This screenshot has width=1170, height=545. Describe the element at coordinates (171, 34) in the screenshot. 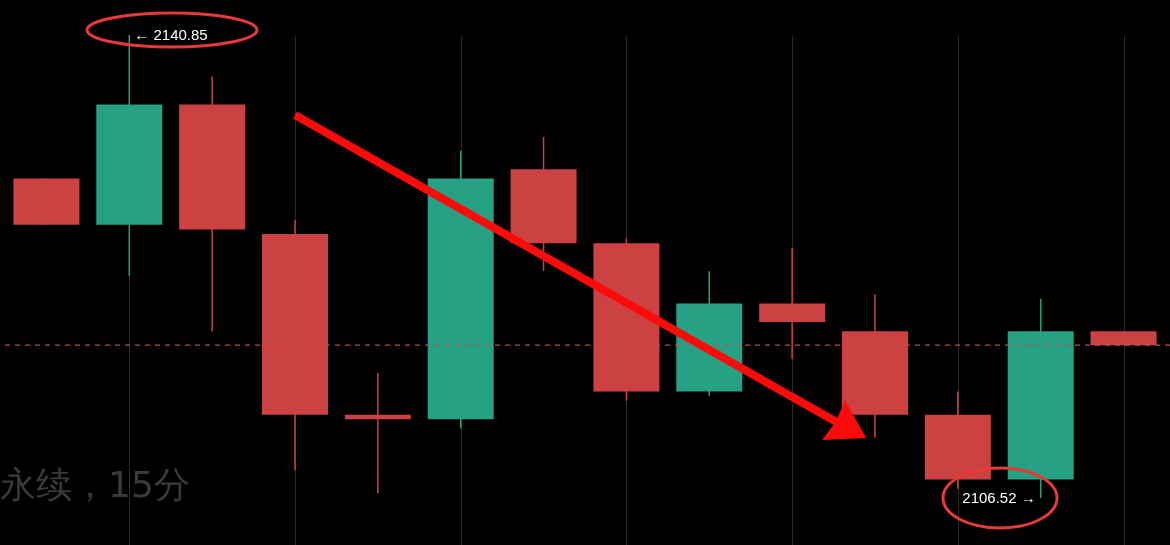

I see `annotation: ← 2140.85` at that location.